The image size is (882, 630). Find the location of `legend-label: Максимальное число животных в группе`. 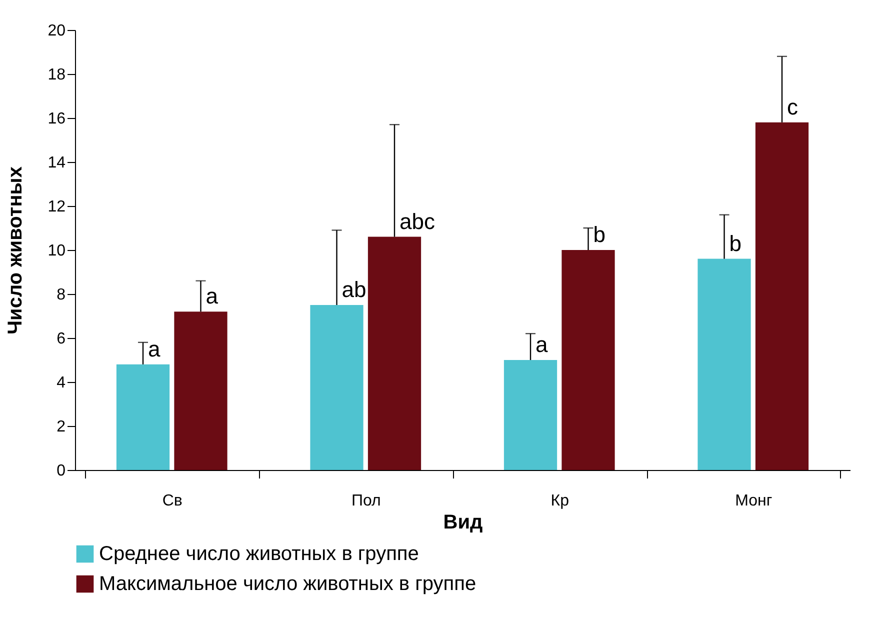

legend-label: Максимальное число животных в группе is located at coordinates (287, 584).